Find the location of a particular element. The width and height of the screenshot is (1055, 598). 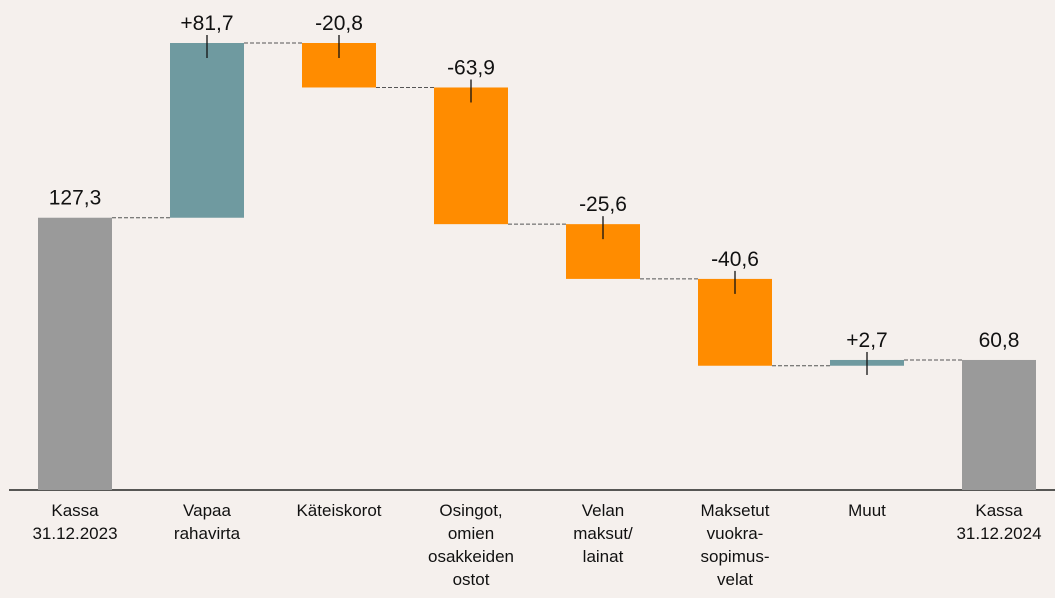

x-tick-label: Maksetut is located at coordinates (735, 510).